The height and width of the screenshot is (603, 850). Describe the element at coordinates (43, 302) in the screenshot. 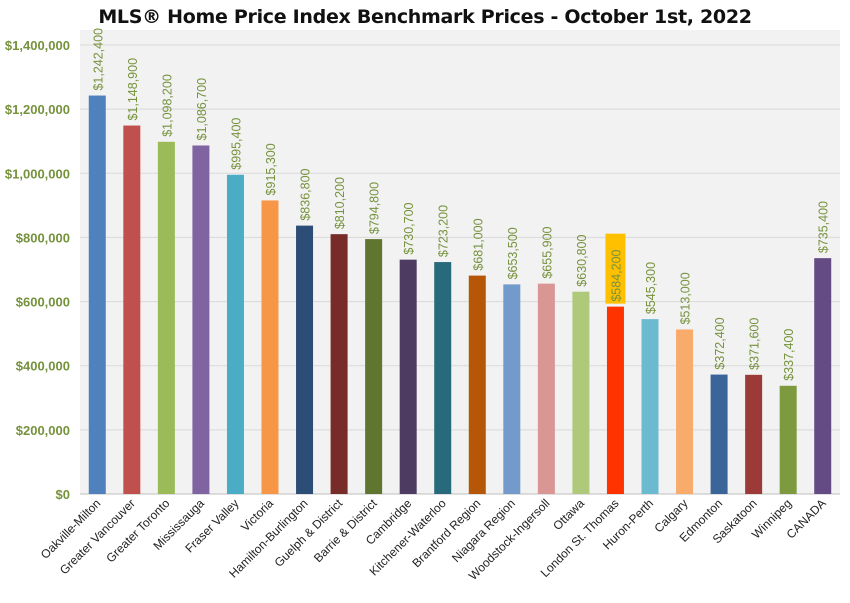

I see `y-tick-label: $600,000` at that location.